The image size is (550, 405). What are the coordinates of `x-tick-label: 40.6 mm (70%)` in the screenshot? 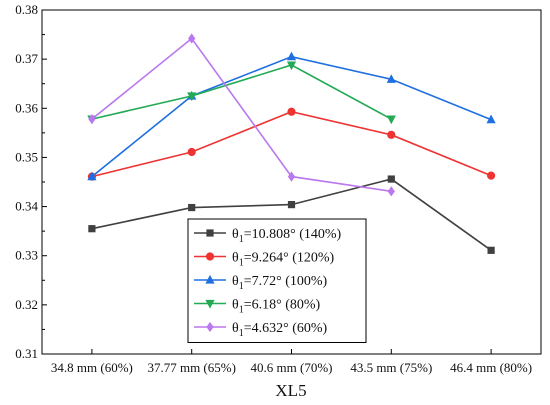 It's located at (292, 367).